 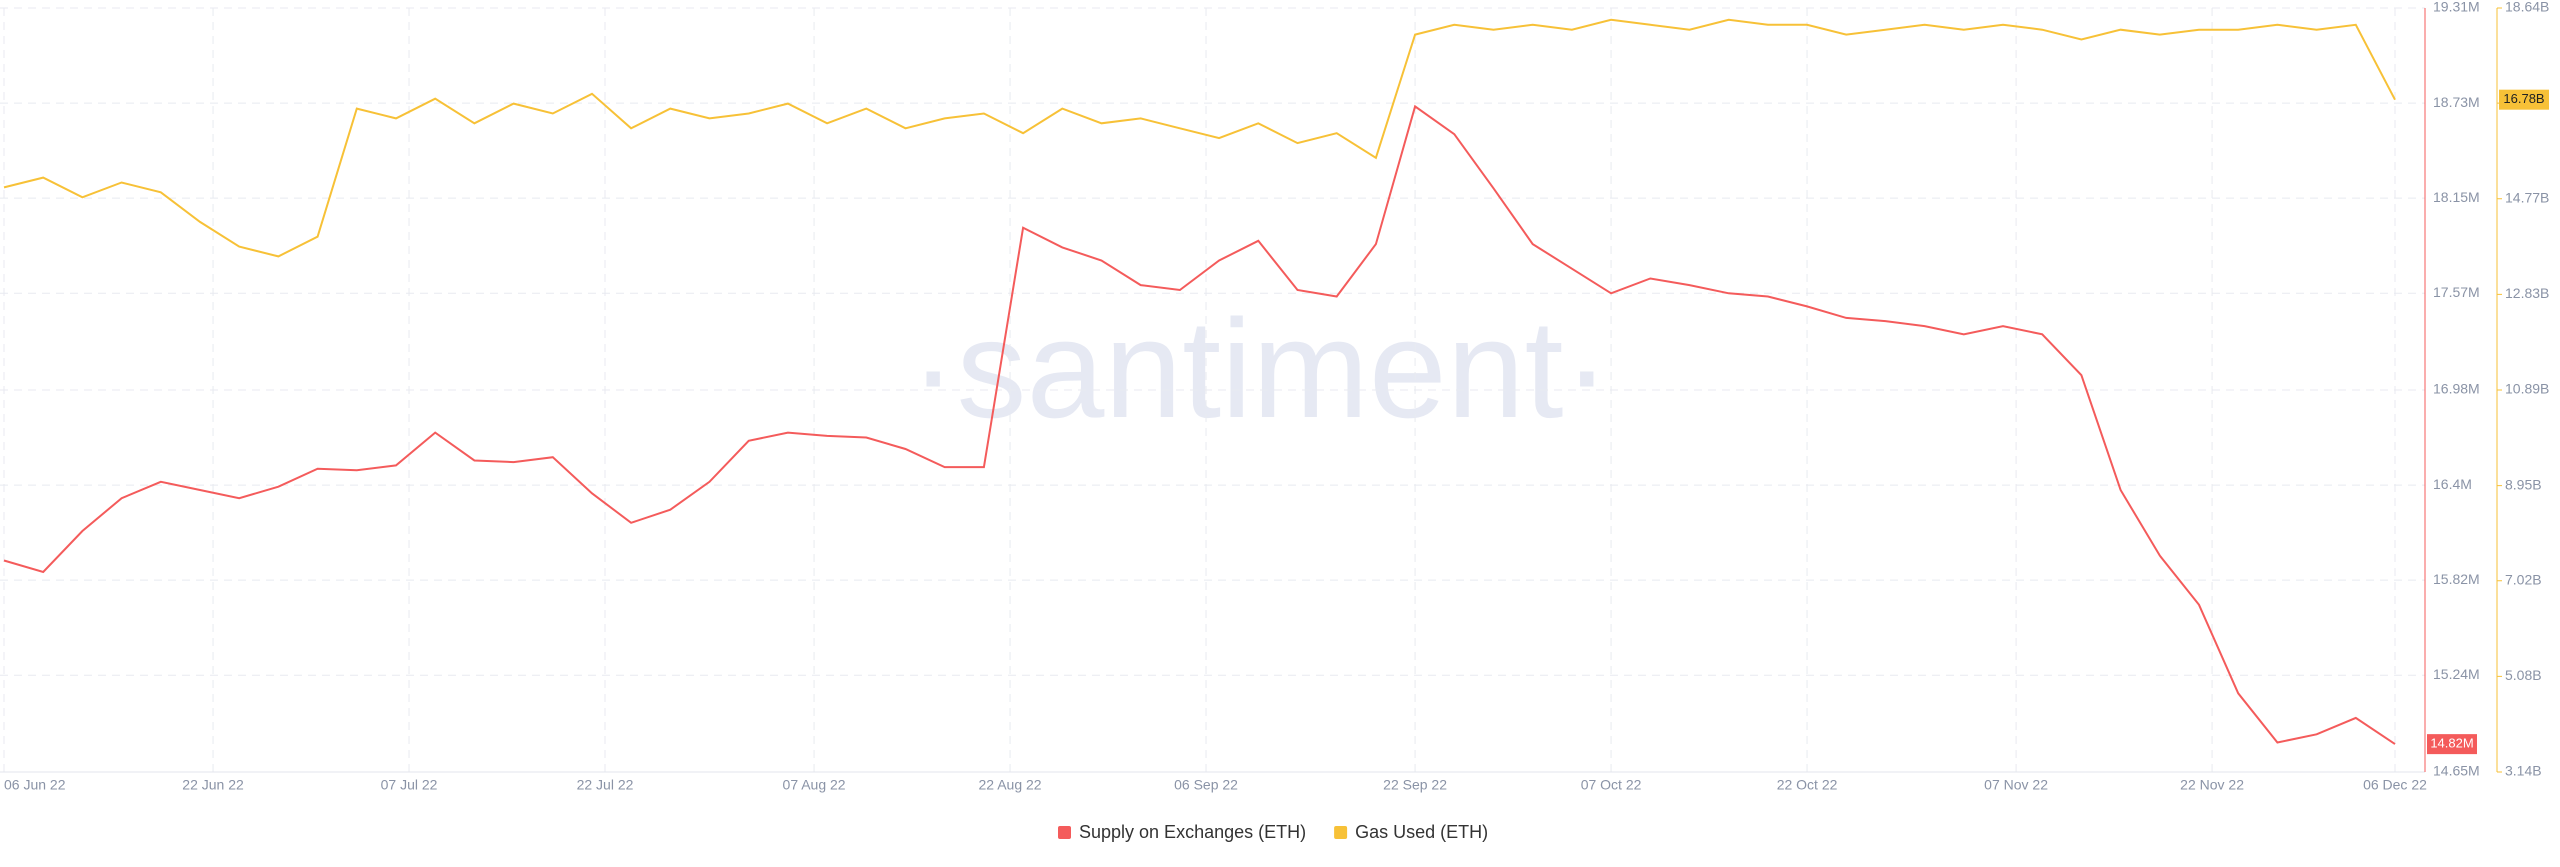 I want to click on x-tick-label: 07 Jul 22, so click(x=409, y=785).